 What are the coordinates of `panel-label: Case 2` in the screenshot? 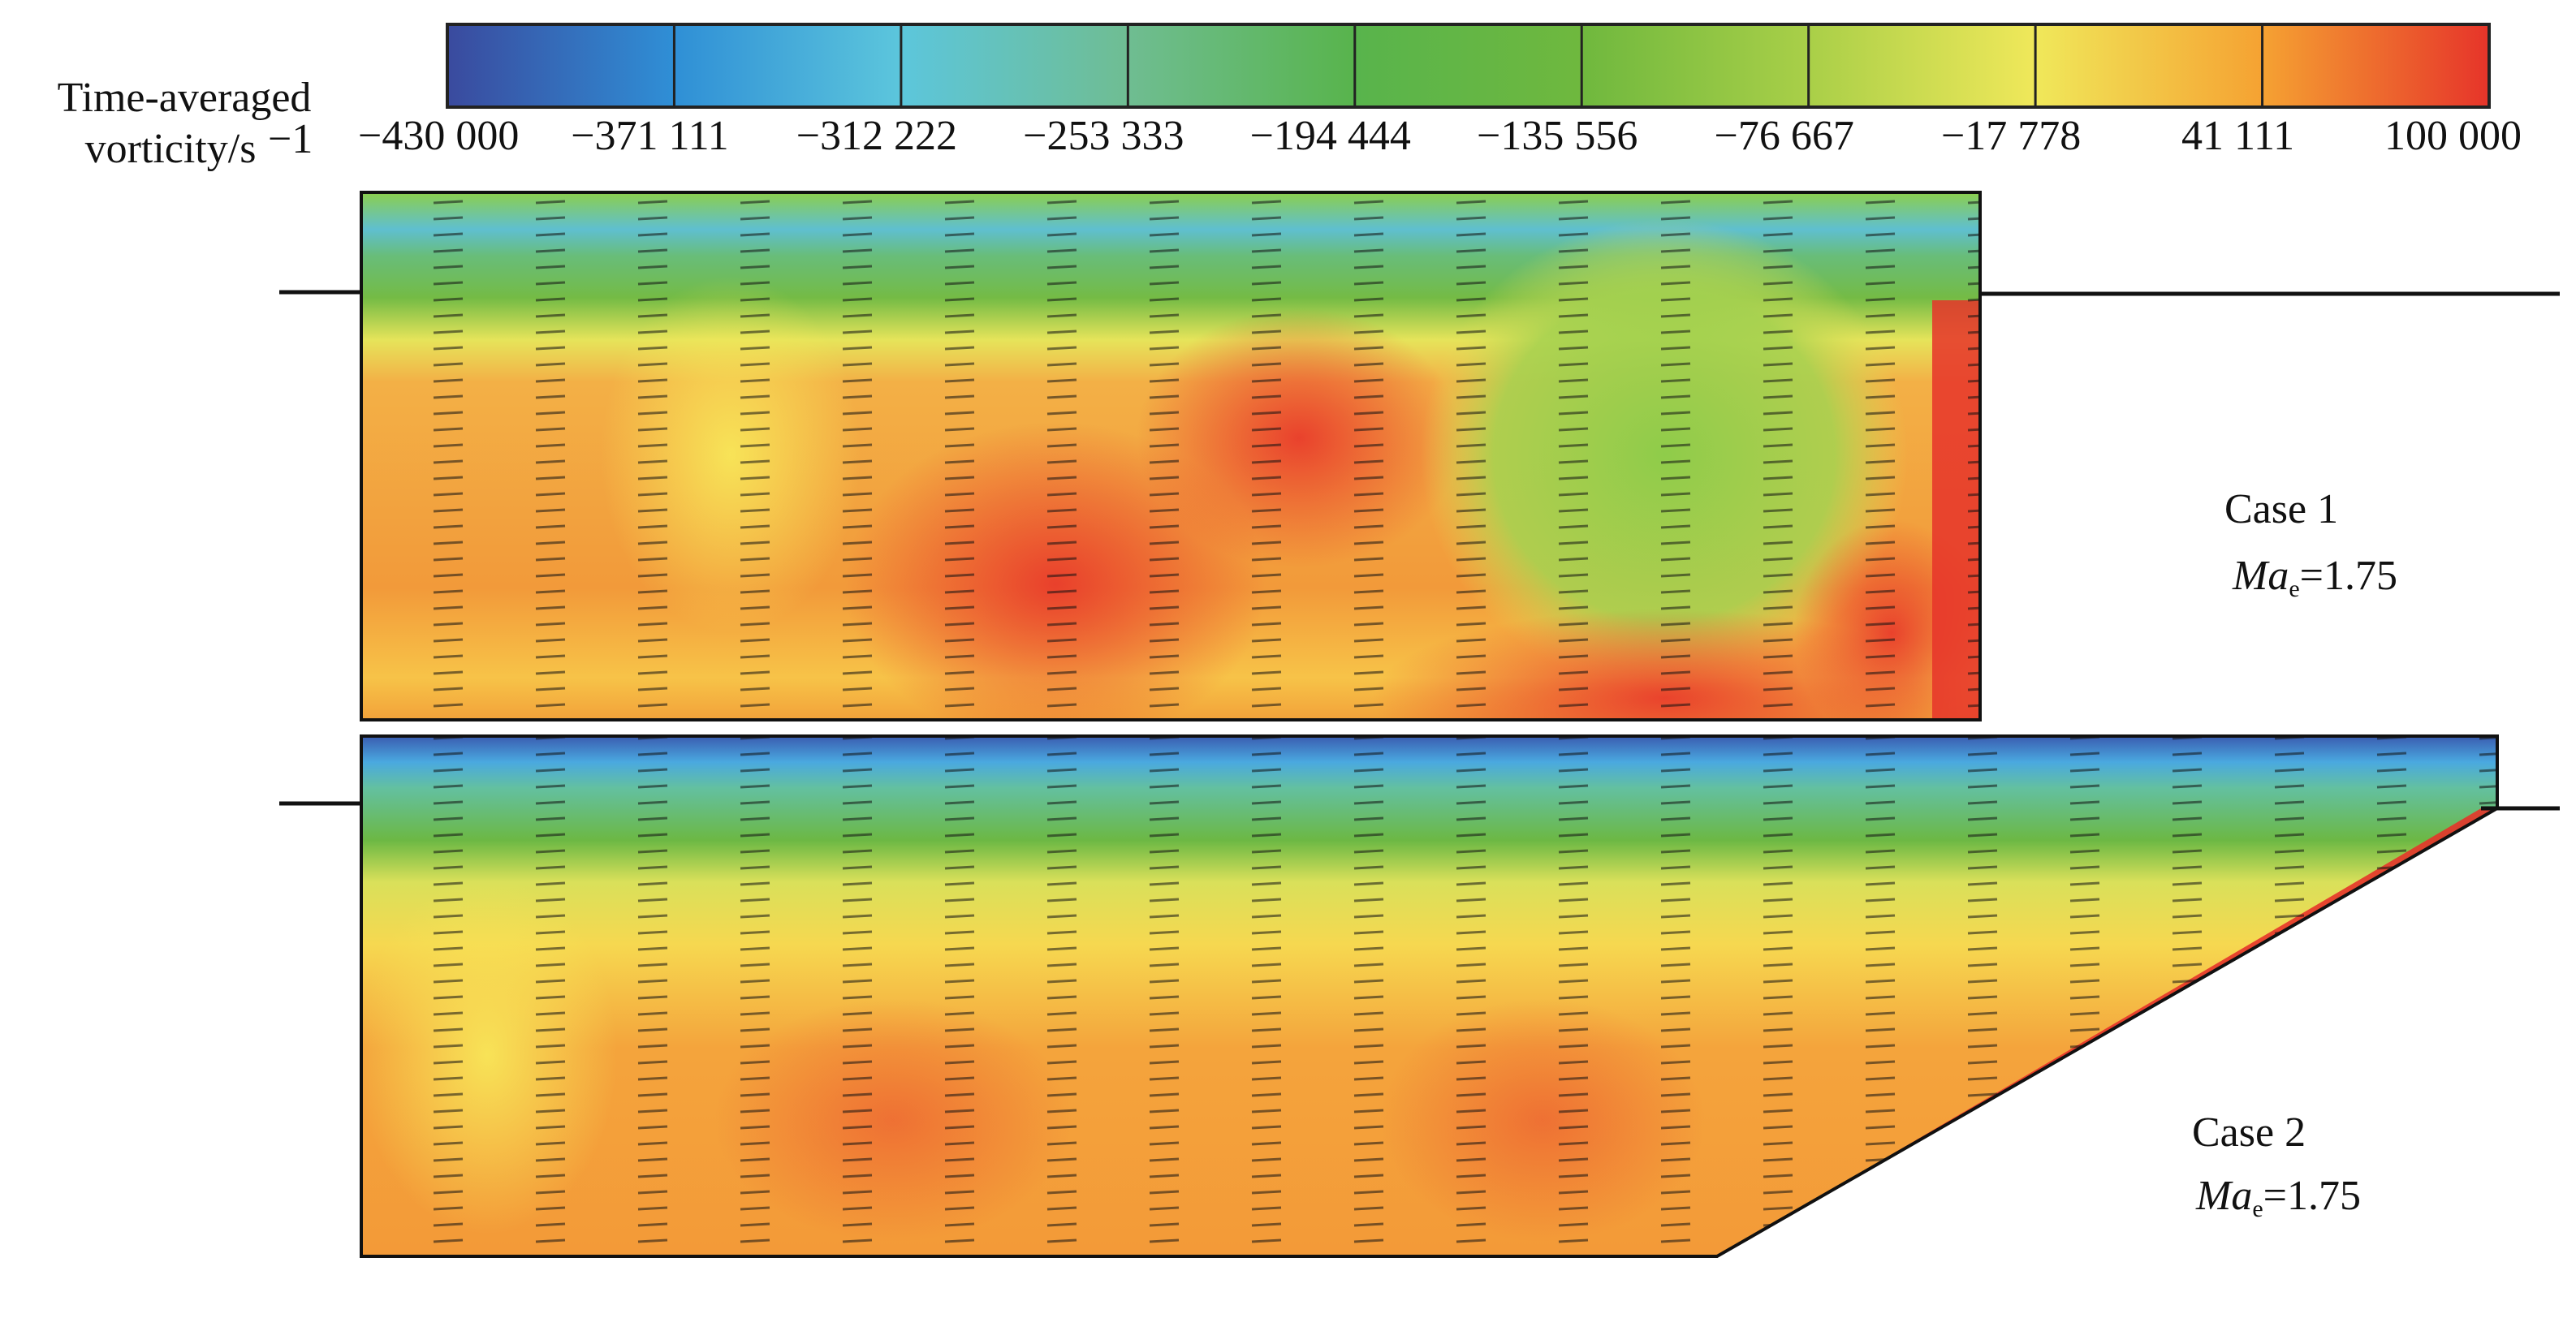 It's located at (2249, 1132).